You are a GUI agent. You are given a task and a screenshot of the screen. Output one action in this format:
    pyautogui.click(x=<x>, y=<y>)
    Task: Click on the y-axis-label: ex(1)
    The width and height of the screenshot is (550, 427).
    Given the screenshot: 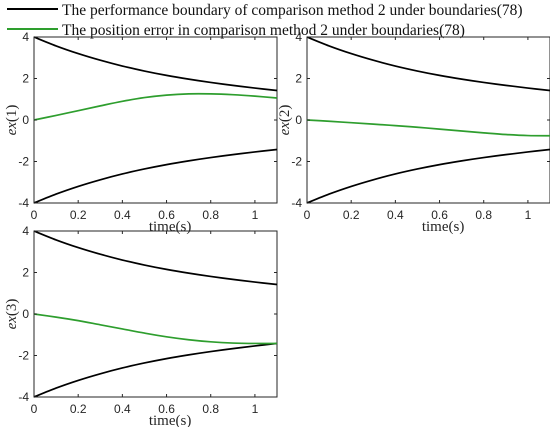 What is the action you would take?
    pyautogui.click(x=12, y=120)
    